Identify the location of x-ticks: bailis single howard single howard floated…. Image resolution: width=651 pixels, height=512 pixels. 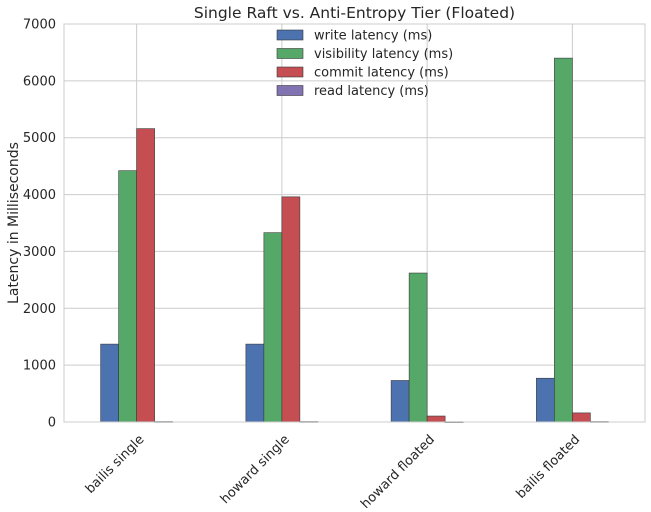
(333, 472).